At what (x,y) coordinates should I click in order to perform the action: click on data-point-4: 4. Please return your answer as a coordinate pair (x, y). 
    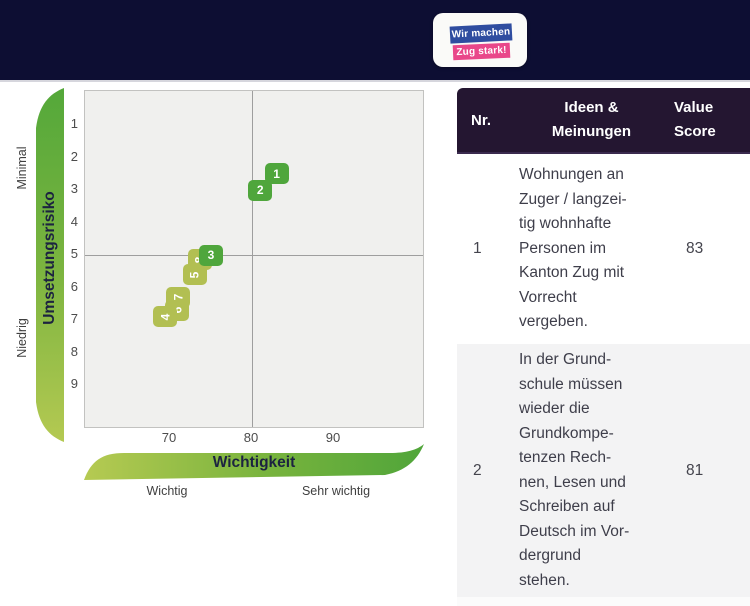
    Looking at the image, I should click on (165, 317).